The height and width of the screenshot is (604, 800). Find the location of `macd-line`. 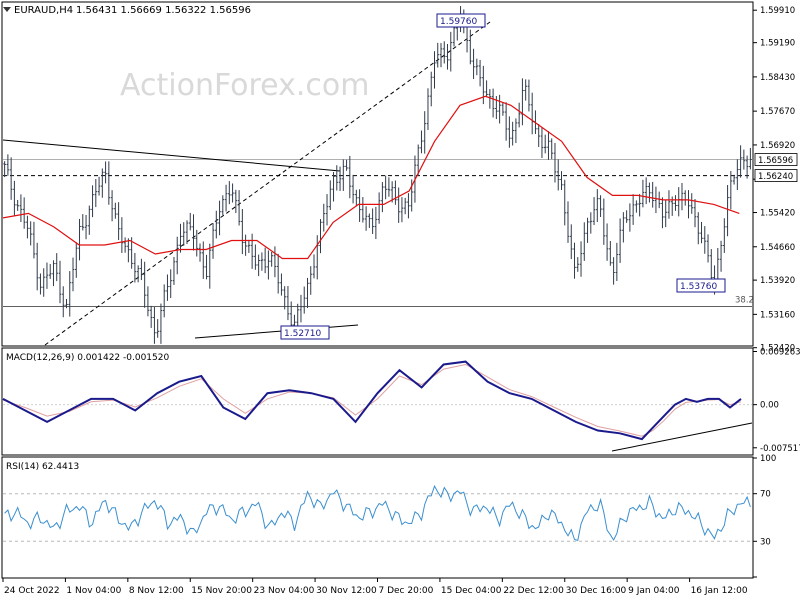

macd-line is located at coordinates (372, 400).